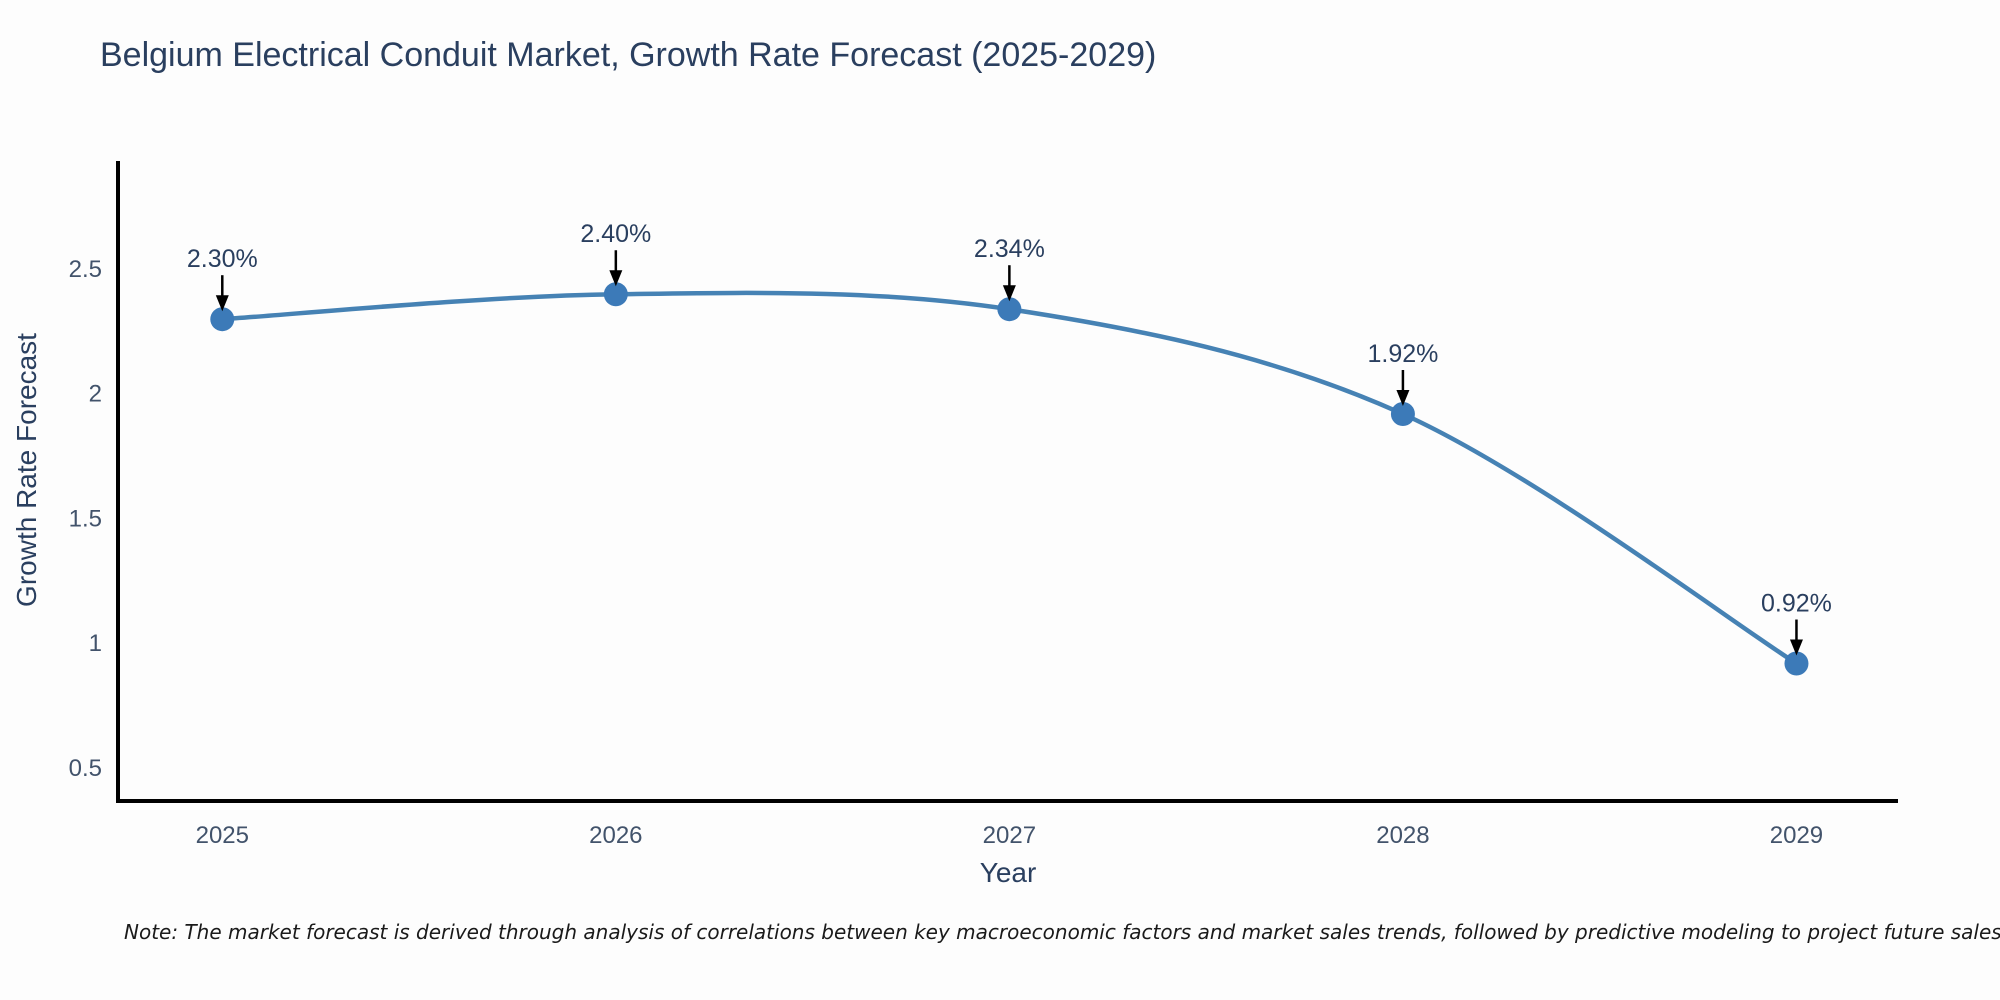  Describe the element at coordinates (615, 835) in the screenshot. I see `x-tick-label: 2026` at that location.